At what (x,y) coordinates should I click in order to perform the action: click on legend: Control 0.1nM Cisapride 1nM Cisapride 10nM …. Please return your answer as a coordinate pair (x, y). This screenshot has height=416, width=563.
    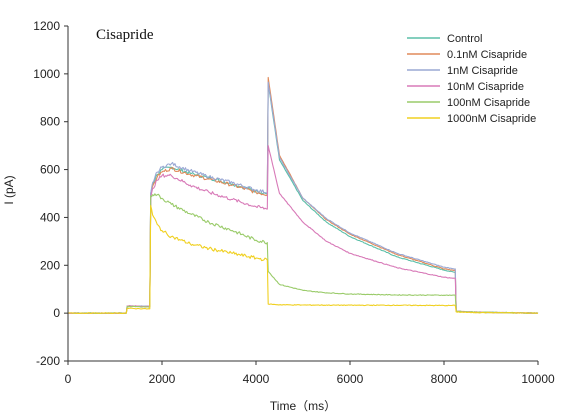
    Looking at the image, I should click on (471, 79).